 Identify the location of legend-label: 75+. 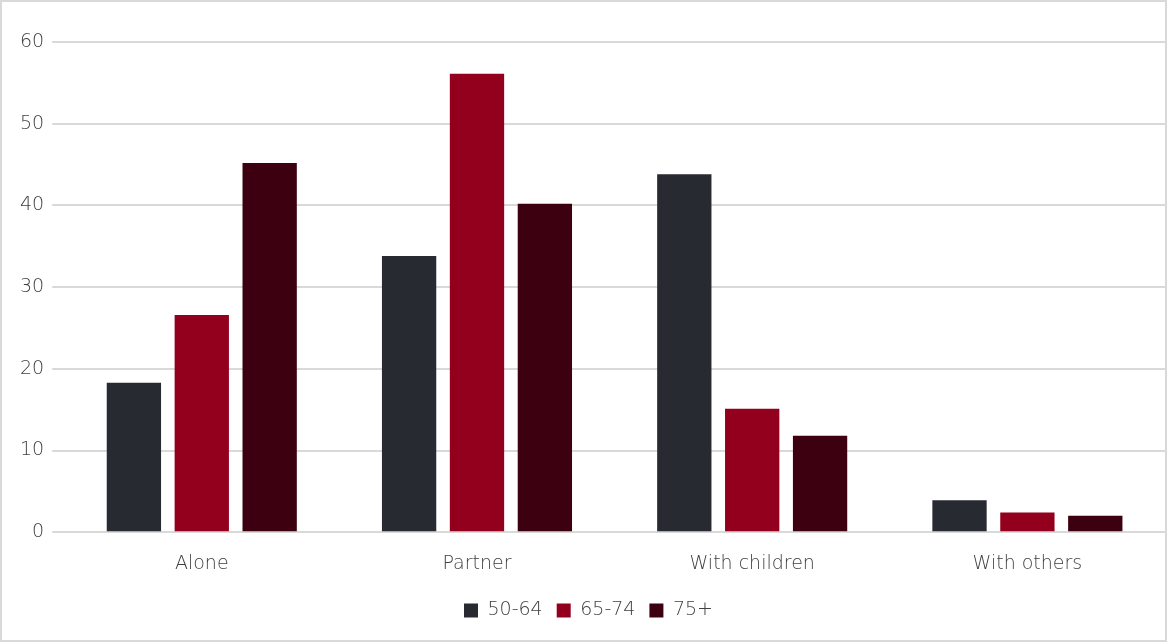
(693, 608).